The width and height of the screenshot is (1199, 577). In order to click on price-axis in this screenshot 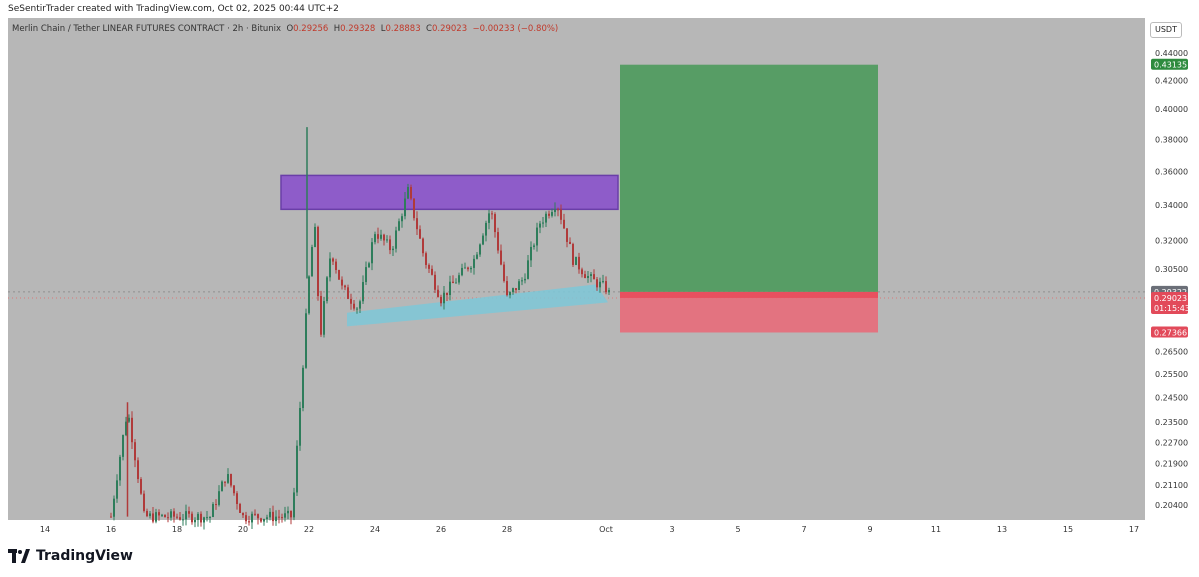, I will do `click(1168, 269)`.